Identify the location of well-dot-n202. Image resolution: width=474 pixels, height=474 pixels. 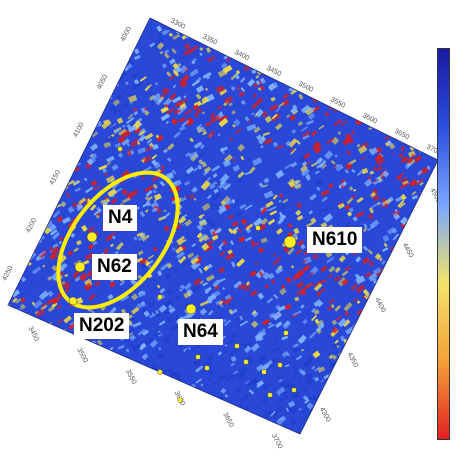
(73, 301).